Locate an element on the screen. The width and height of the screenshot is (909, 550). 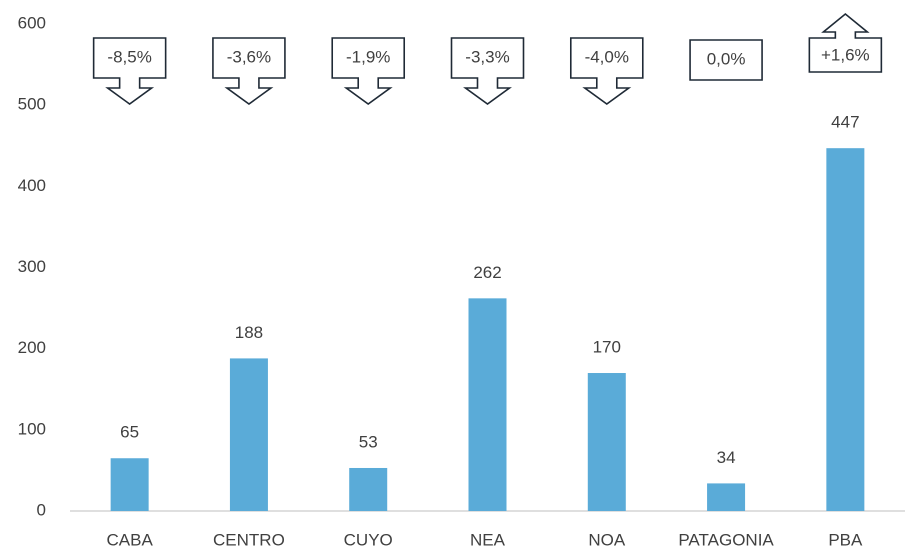
x-tick-label: NEA is located at coordinates (488, 539).